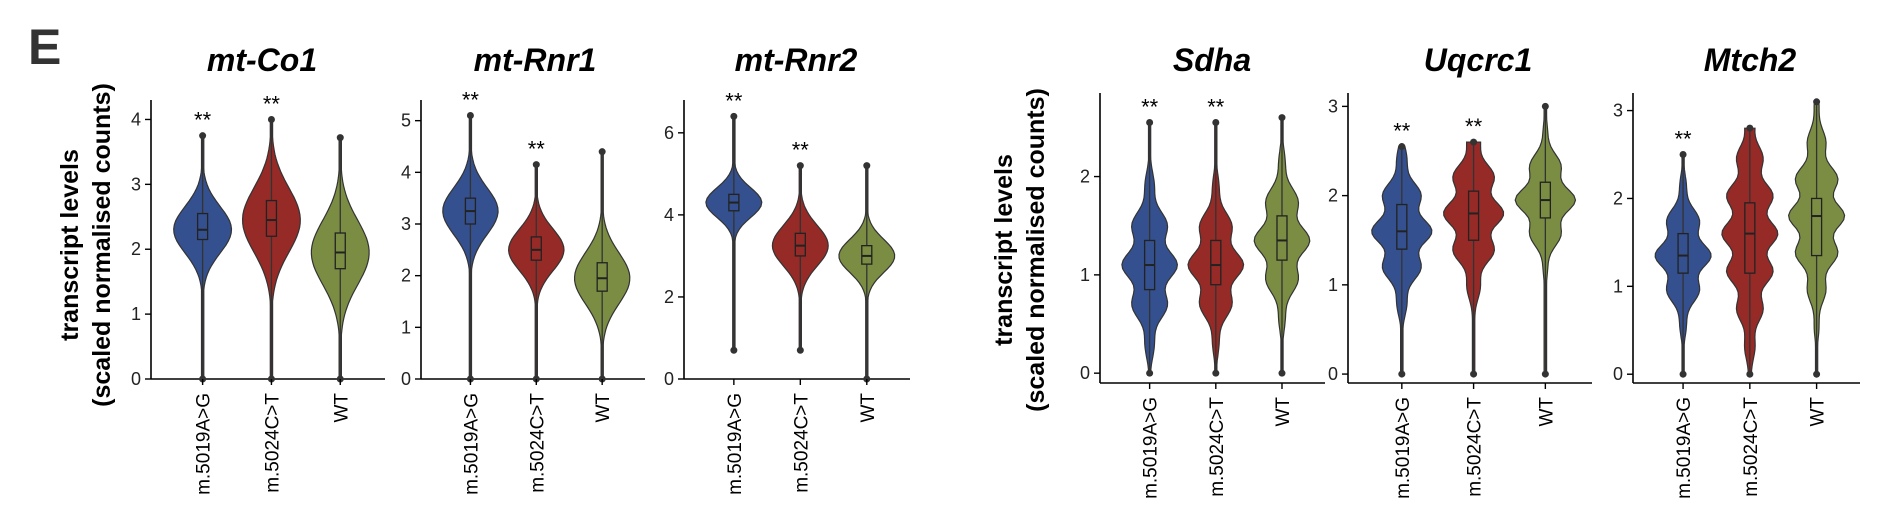  I want to click on chart-Uqcrc1: Uqcrc1 0 1 2 3 ** m.5019A>G ** m.5024C>T WT, so click(1460, 270).